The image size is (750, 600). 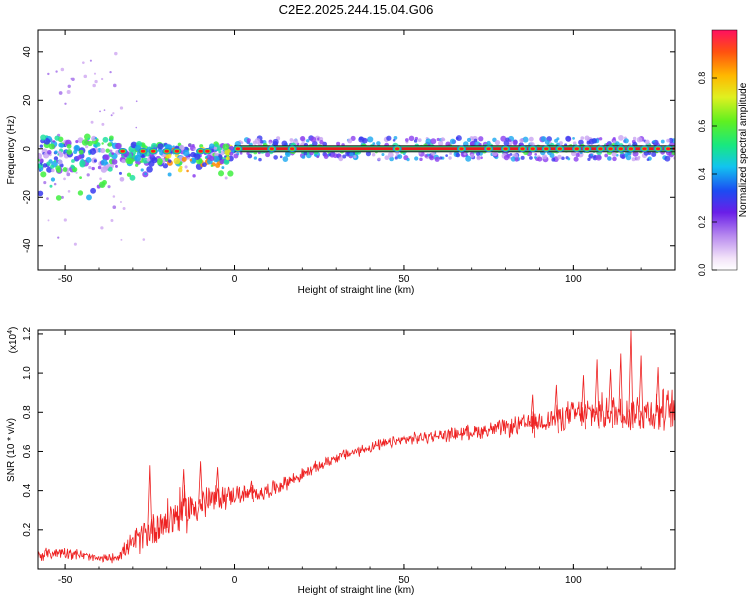 What do you see at coordinates (356, 290) in the screenshot?
I see `spectrogram-x-label: Height of straight line (km)` at bounding box center [356, 290].